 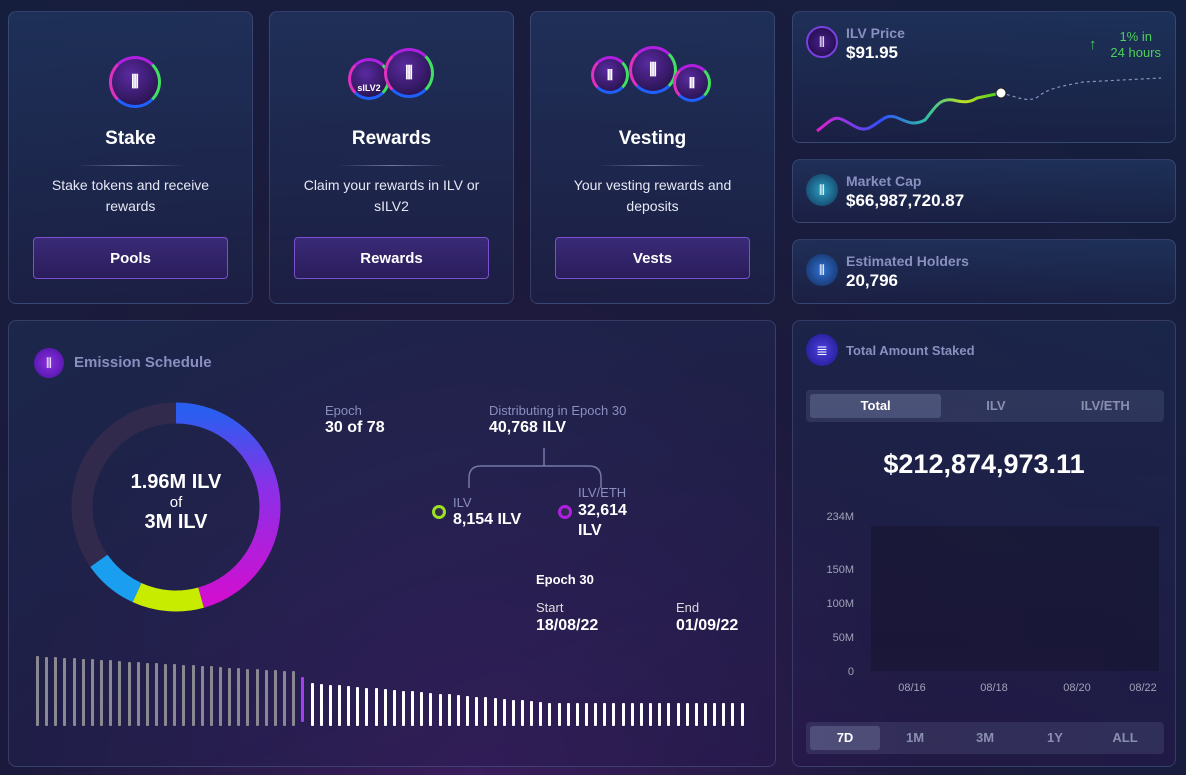 What do you see at coordinates (840, 604) in the screenshot?
I see `y-tick-label: 100M` at bounding box center [840, 604].